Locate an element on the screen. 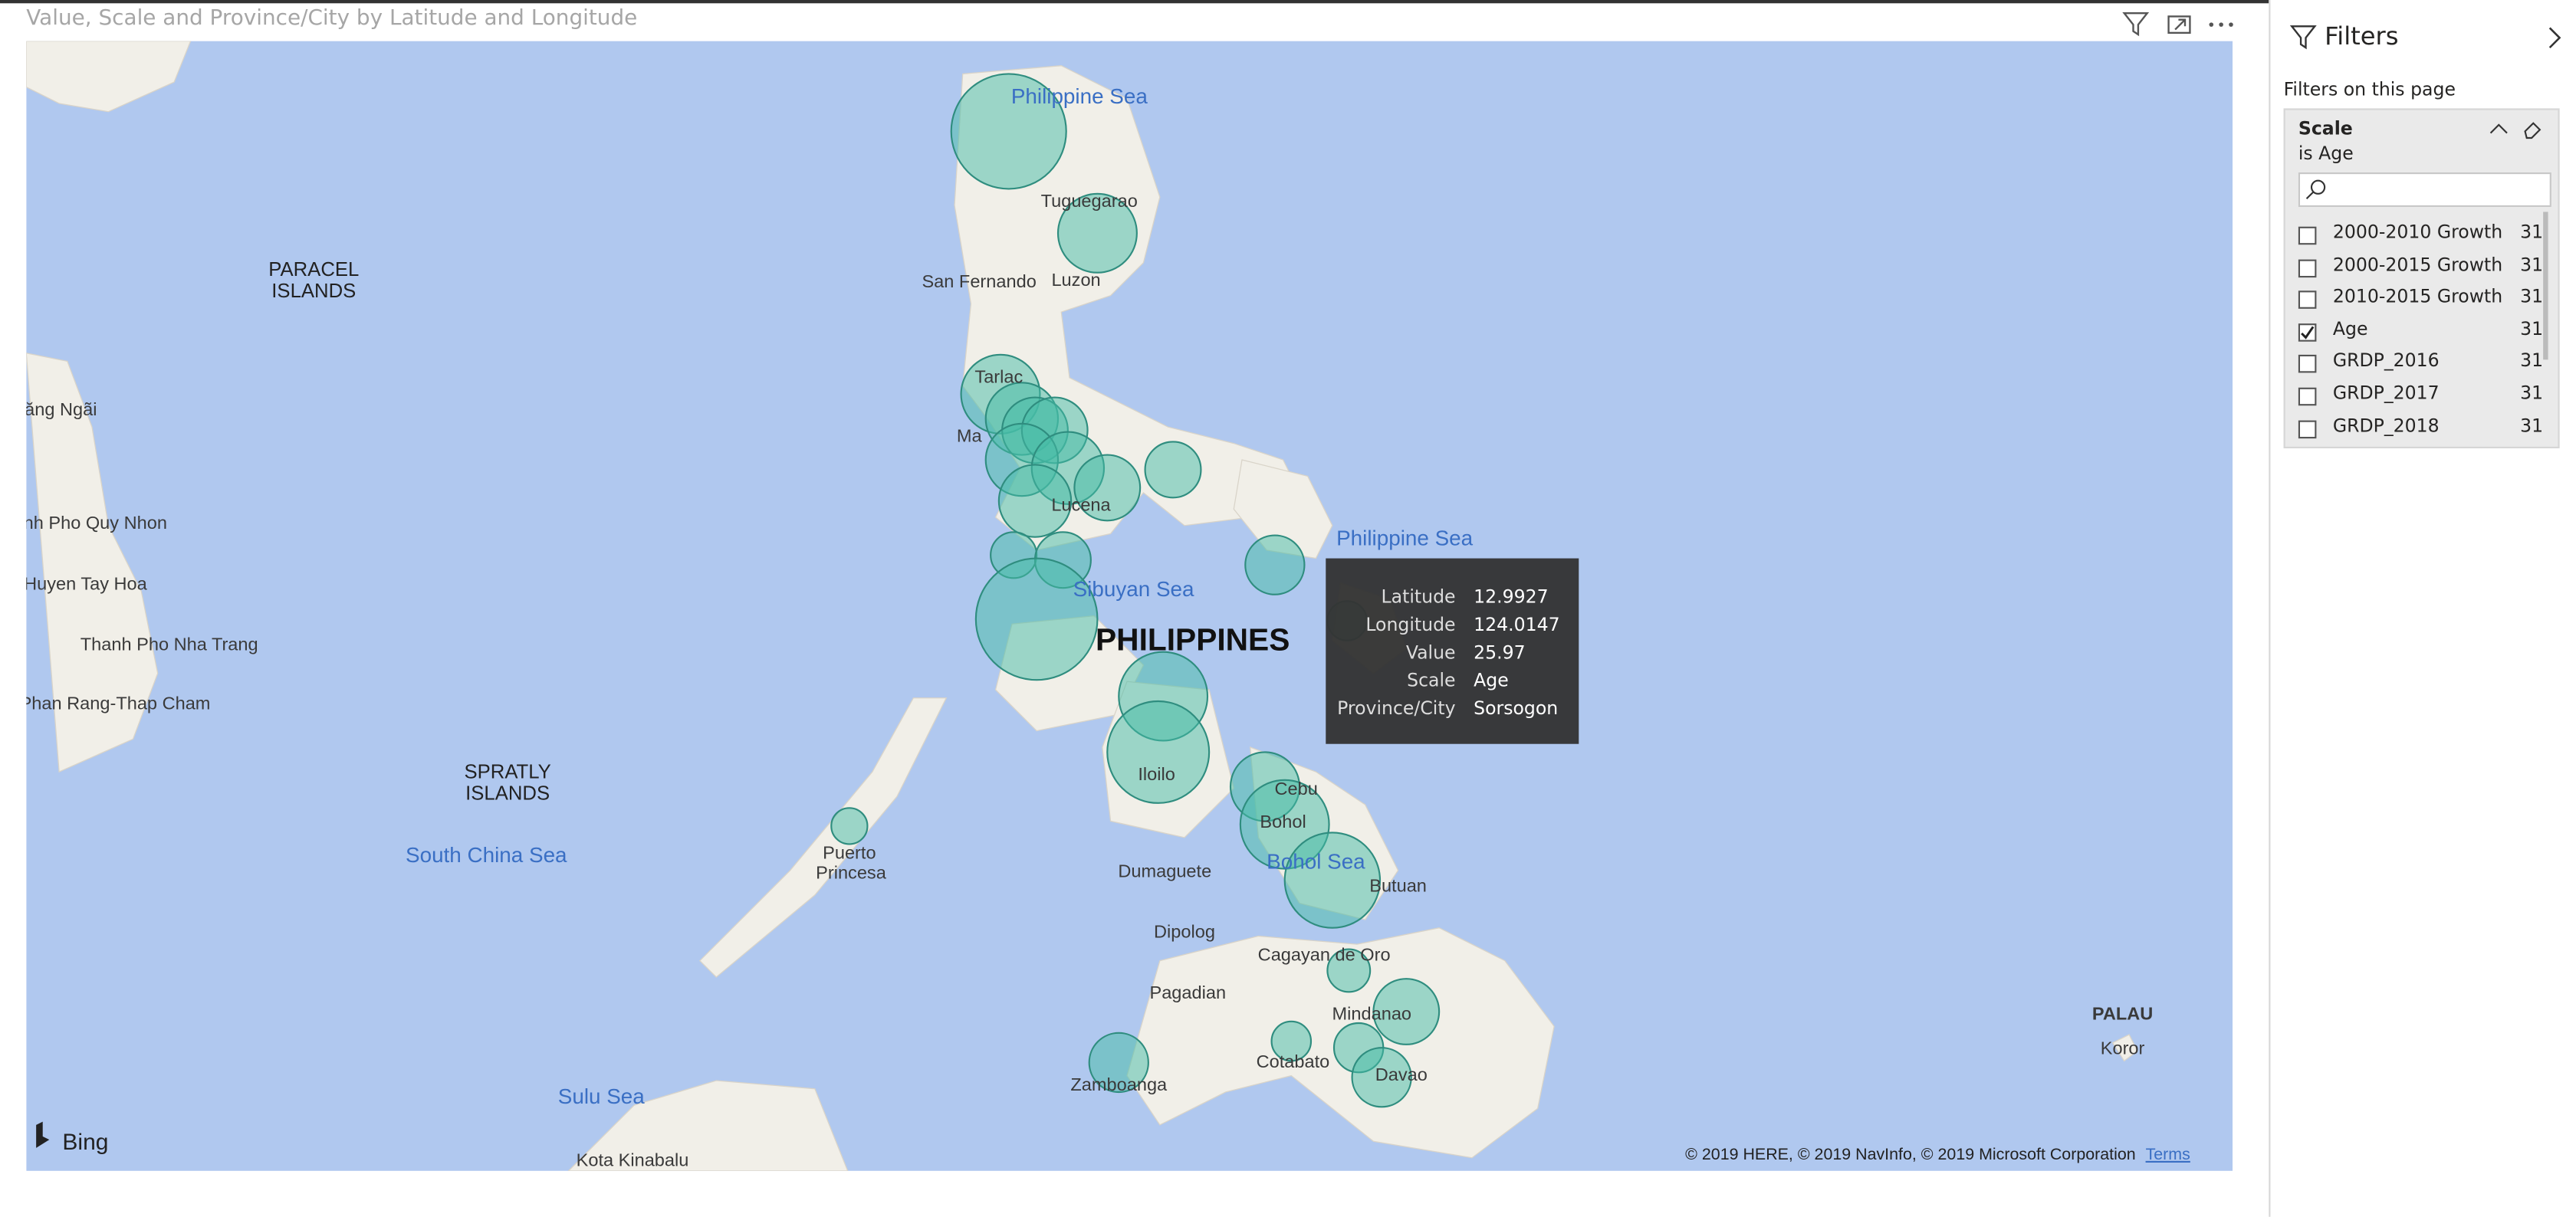 This screenshot has height=1217, width=2576. map-label: Phan Rang-Thap Cham is located at coordinates (118, 703).